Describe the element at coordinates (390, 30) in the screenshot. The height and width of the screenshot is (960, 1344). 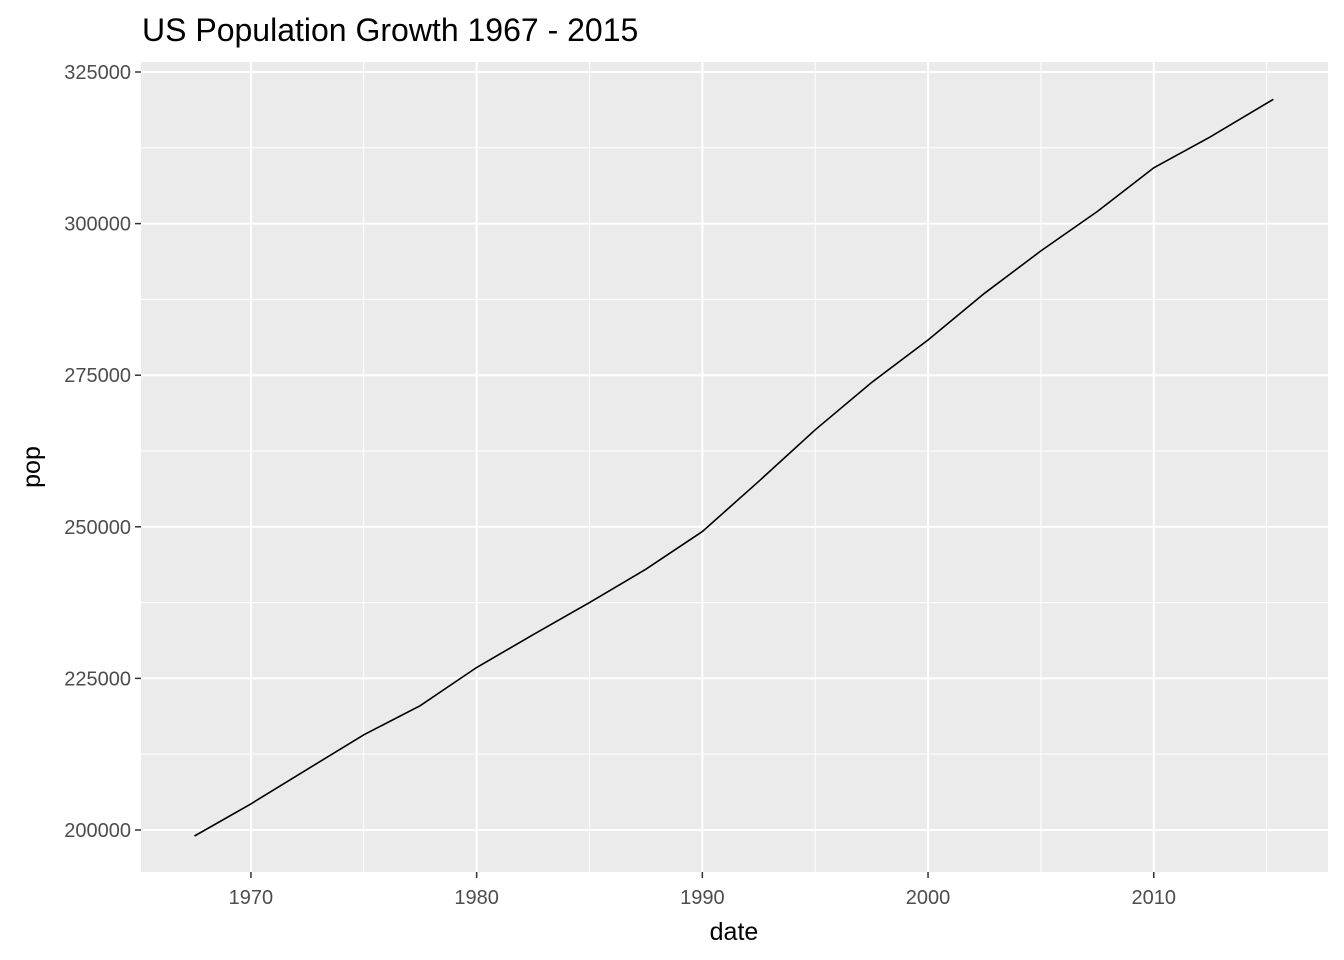
I see `chart-title: US Population Growth 1967 - 2015` at that location.